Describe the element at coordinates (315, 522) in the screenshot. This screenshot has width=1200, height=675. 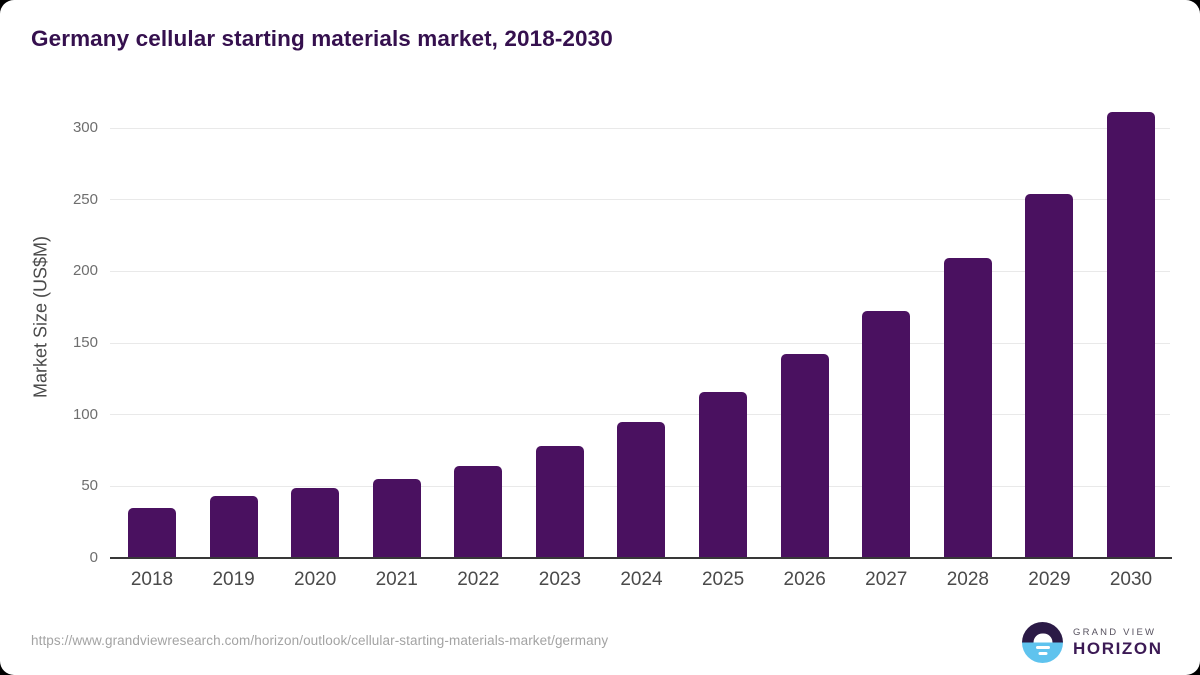
I see `bar-2020` at that location.